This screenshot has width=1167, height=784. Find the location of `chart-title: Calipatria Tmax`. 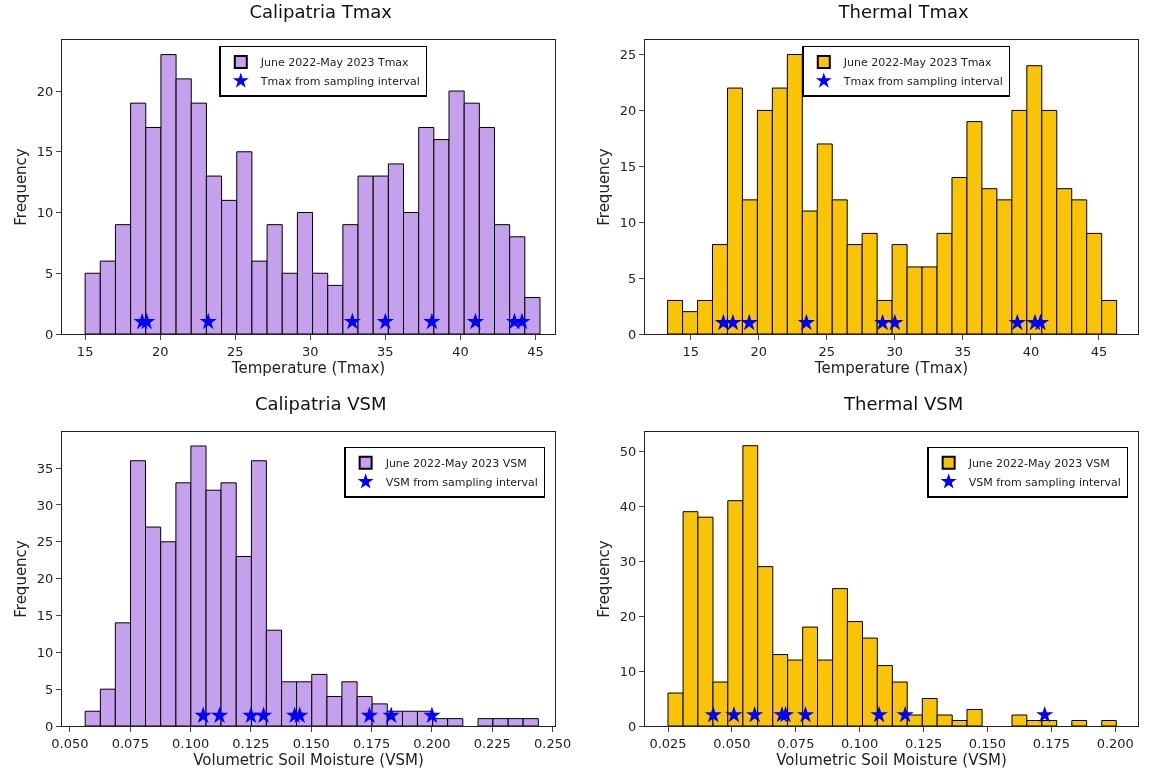

chart-title: Calipatria Tmax is located at coordinates (321, 12).